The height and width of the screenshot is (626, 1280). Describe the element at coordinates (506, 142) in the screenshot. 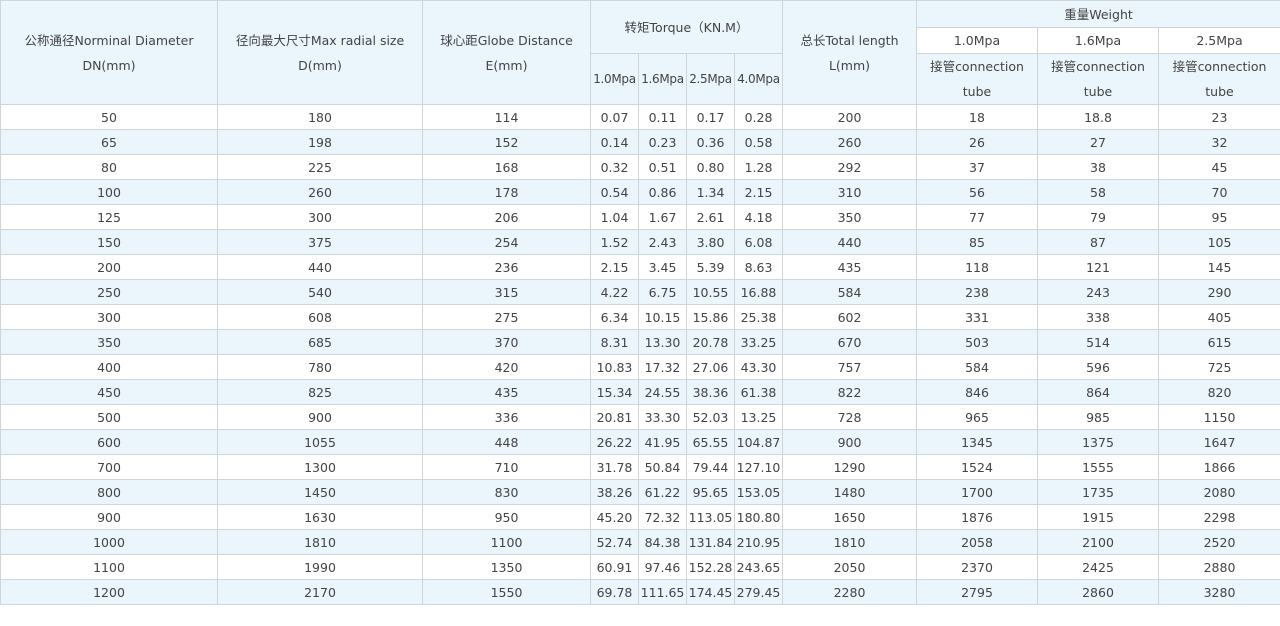

I see `table-cell: 152` at that location.